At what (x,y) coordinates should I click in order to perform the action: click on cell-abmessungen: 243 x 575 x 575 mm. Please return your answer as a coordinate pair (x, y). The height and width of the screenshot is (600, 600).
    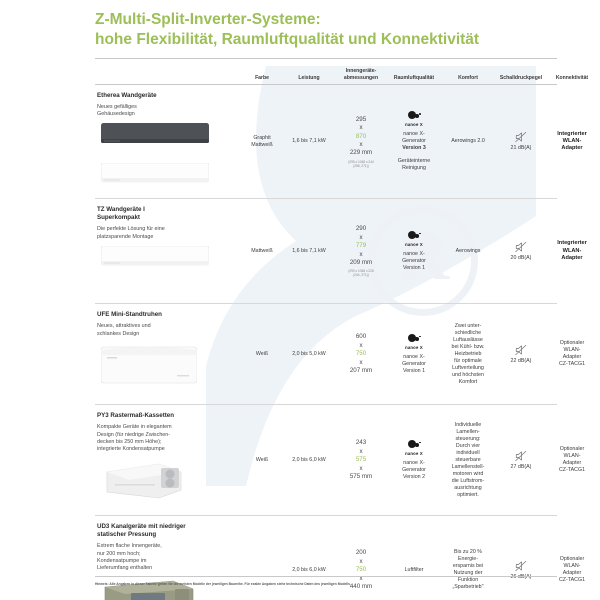
    Looking at the image, I should click on (361, 460).